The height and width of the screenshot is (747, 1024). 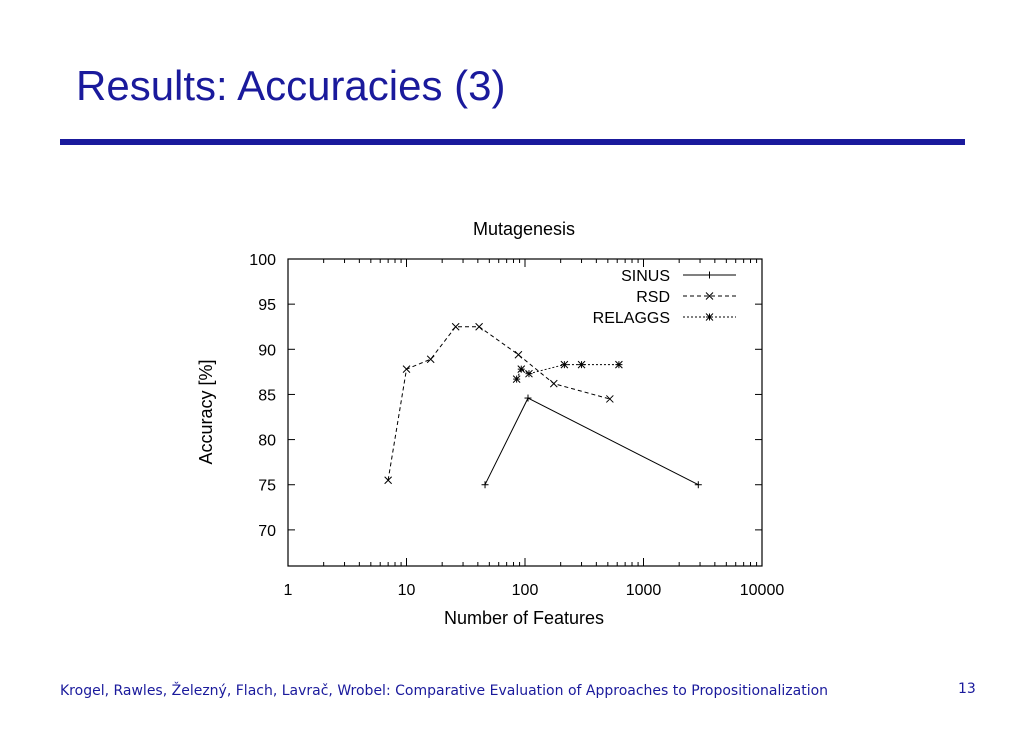 I want to click on x-tick-label: 10000, so click(x=762, y=590).